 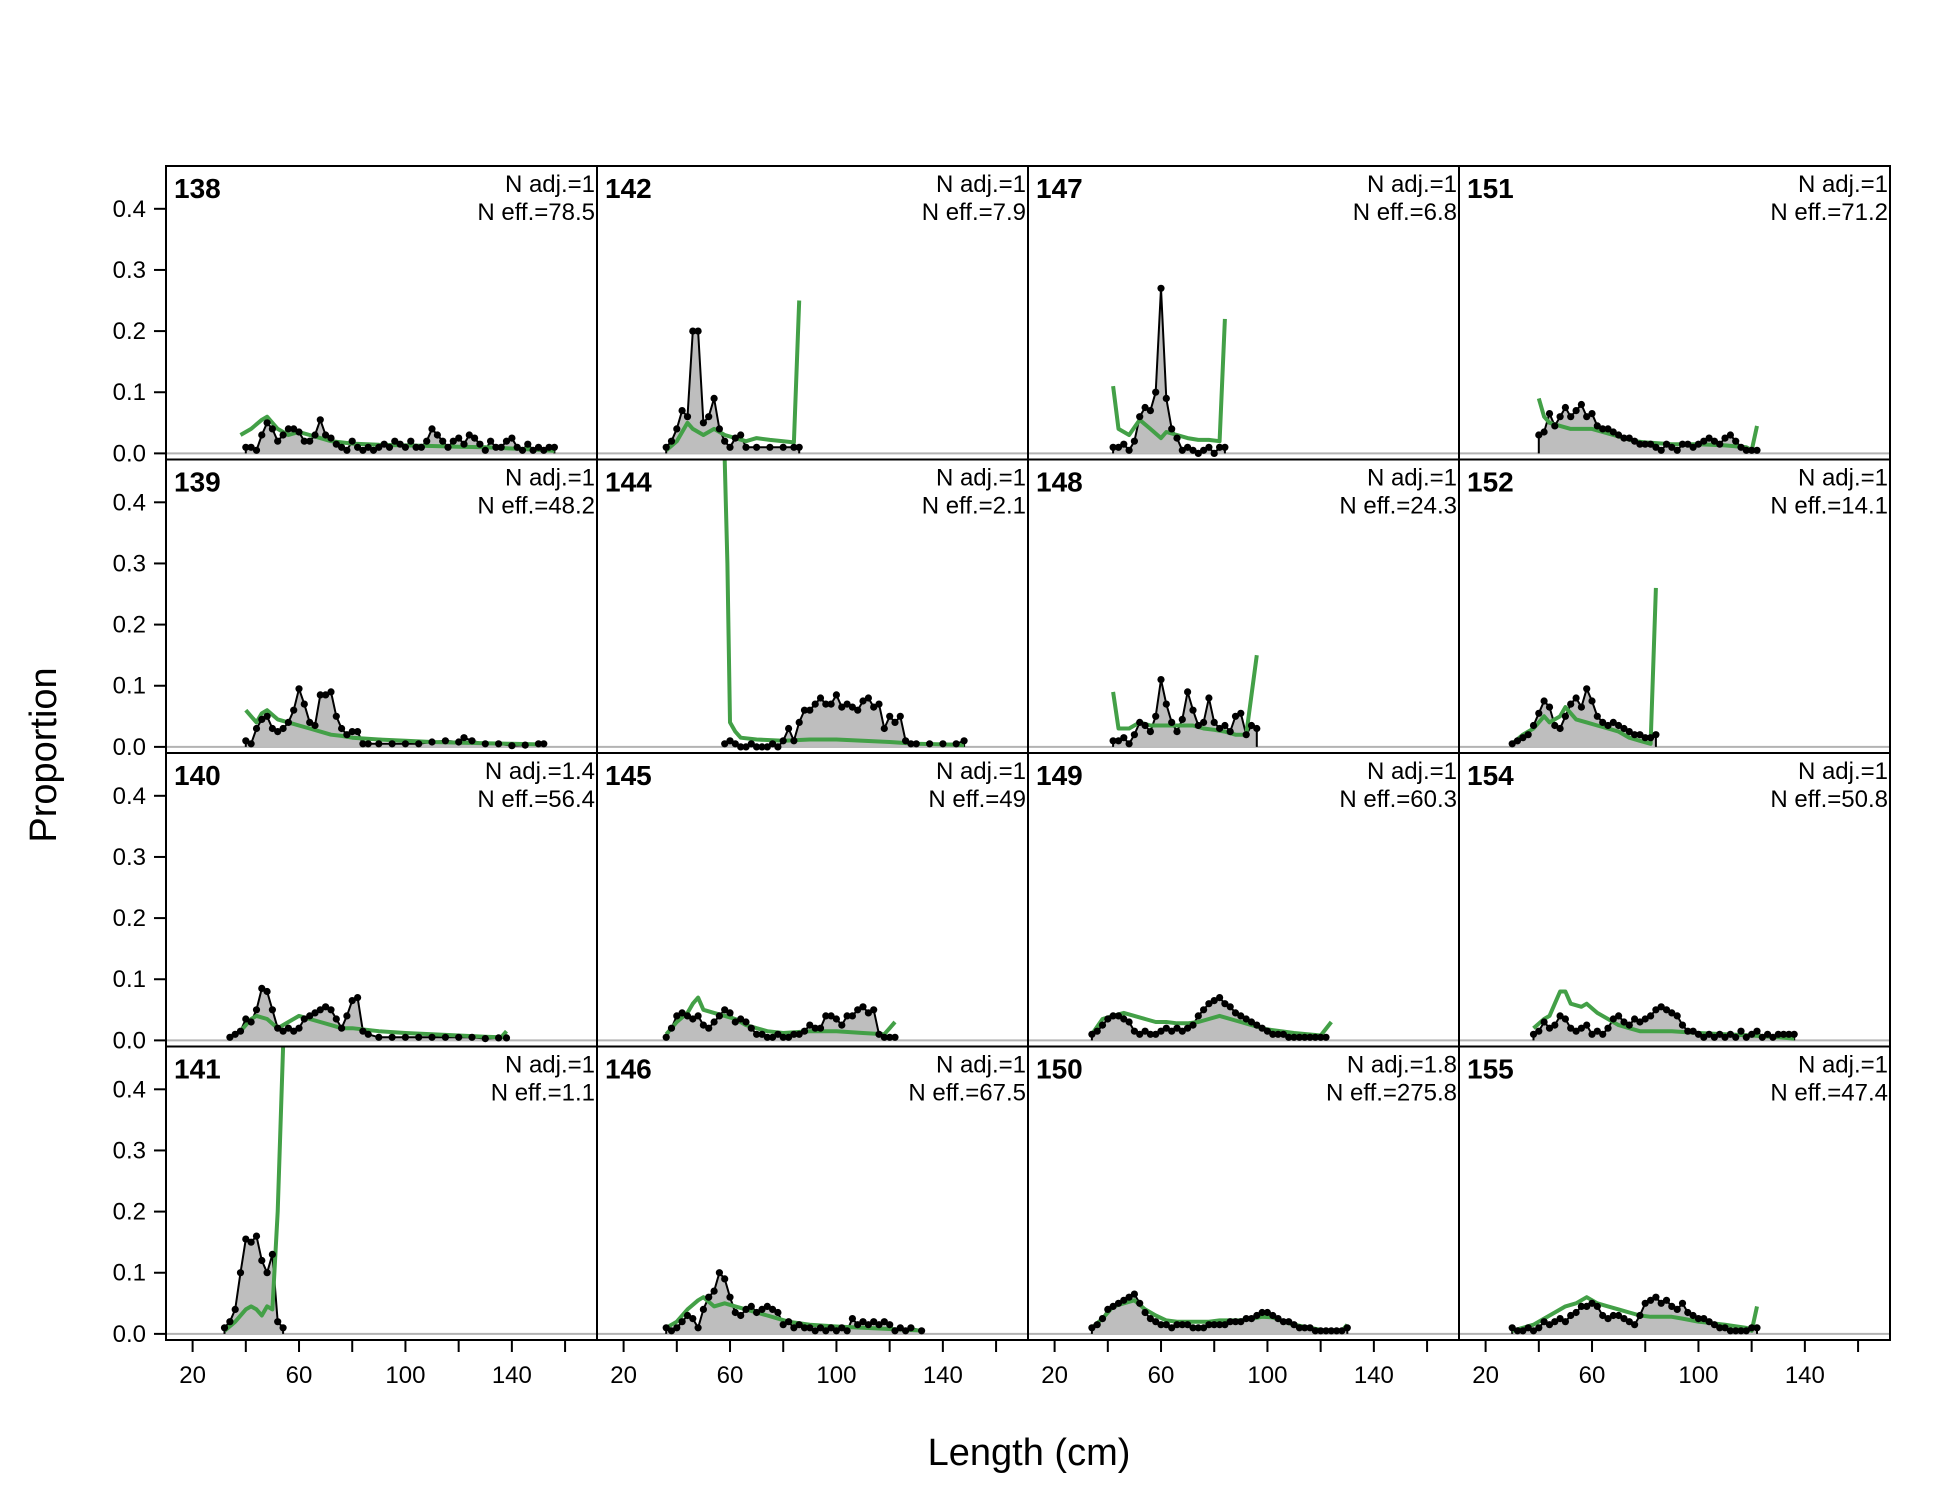 I want to click on panel-145: 145 N adj.=1N eff.=49, so click(x=812, y=900).